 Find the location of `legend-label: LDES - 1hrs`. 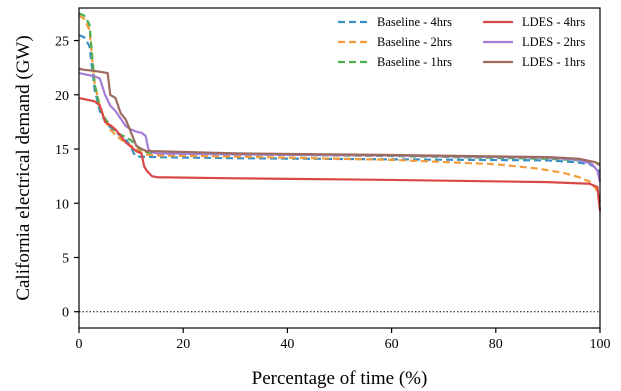

legend-label: LDES - 1hrs is located at coordinates (553, 62).